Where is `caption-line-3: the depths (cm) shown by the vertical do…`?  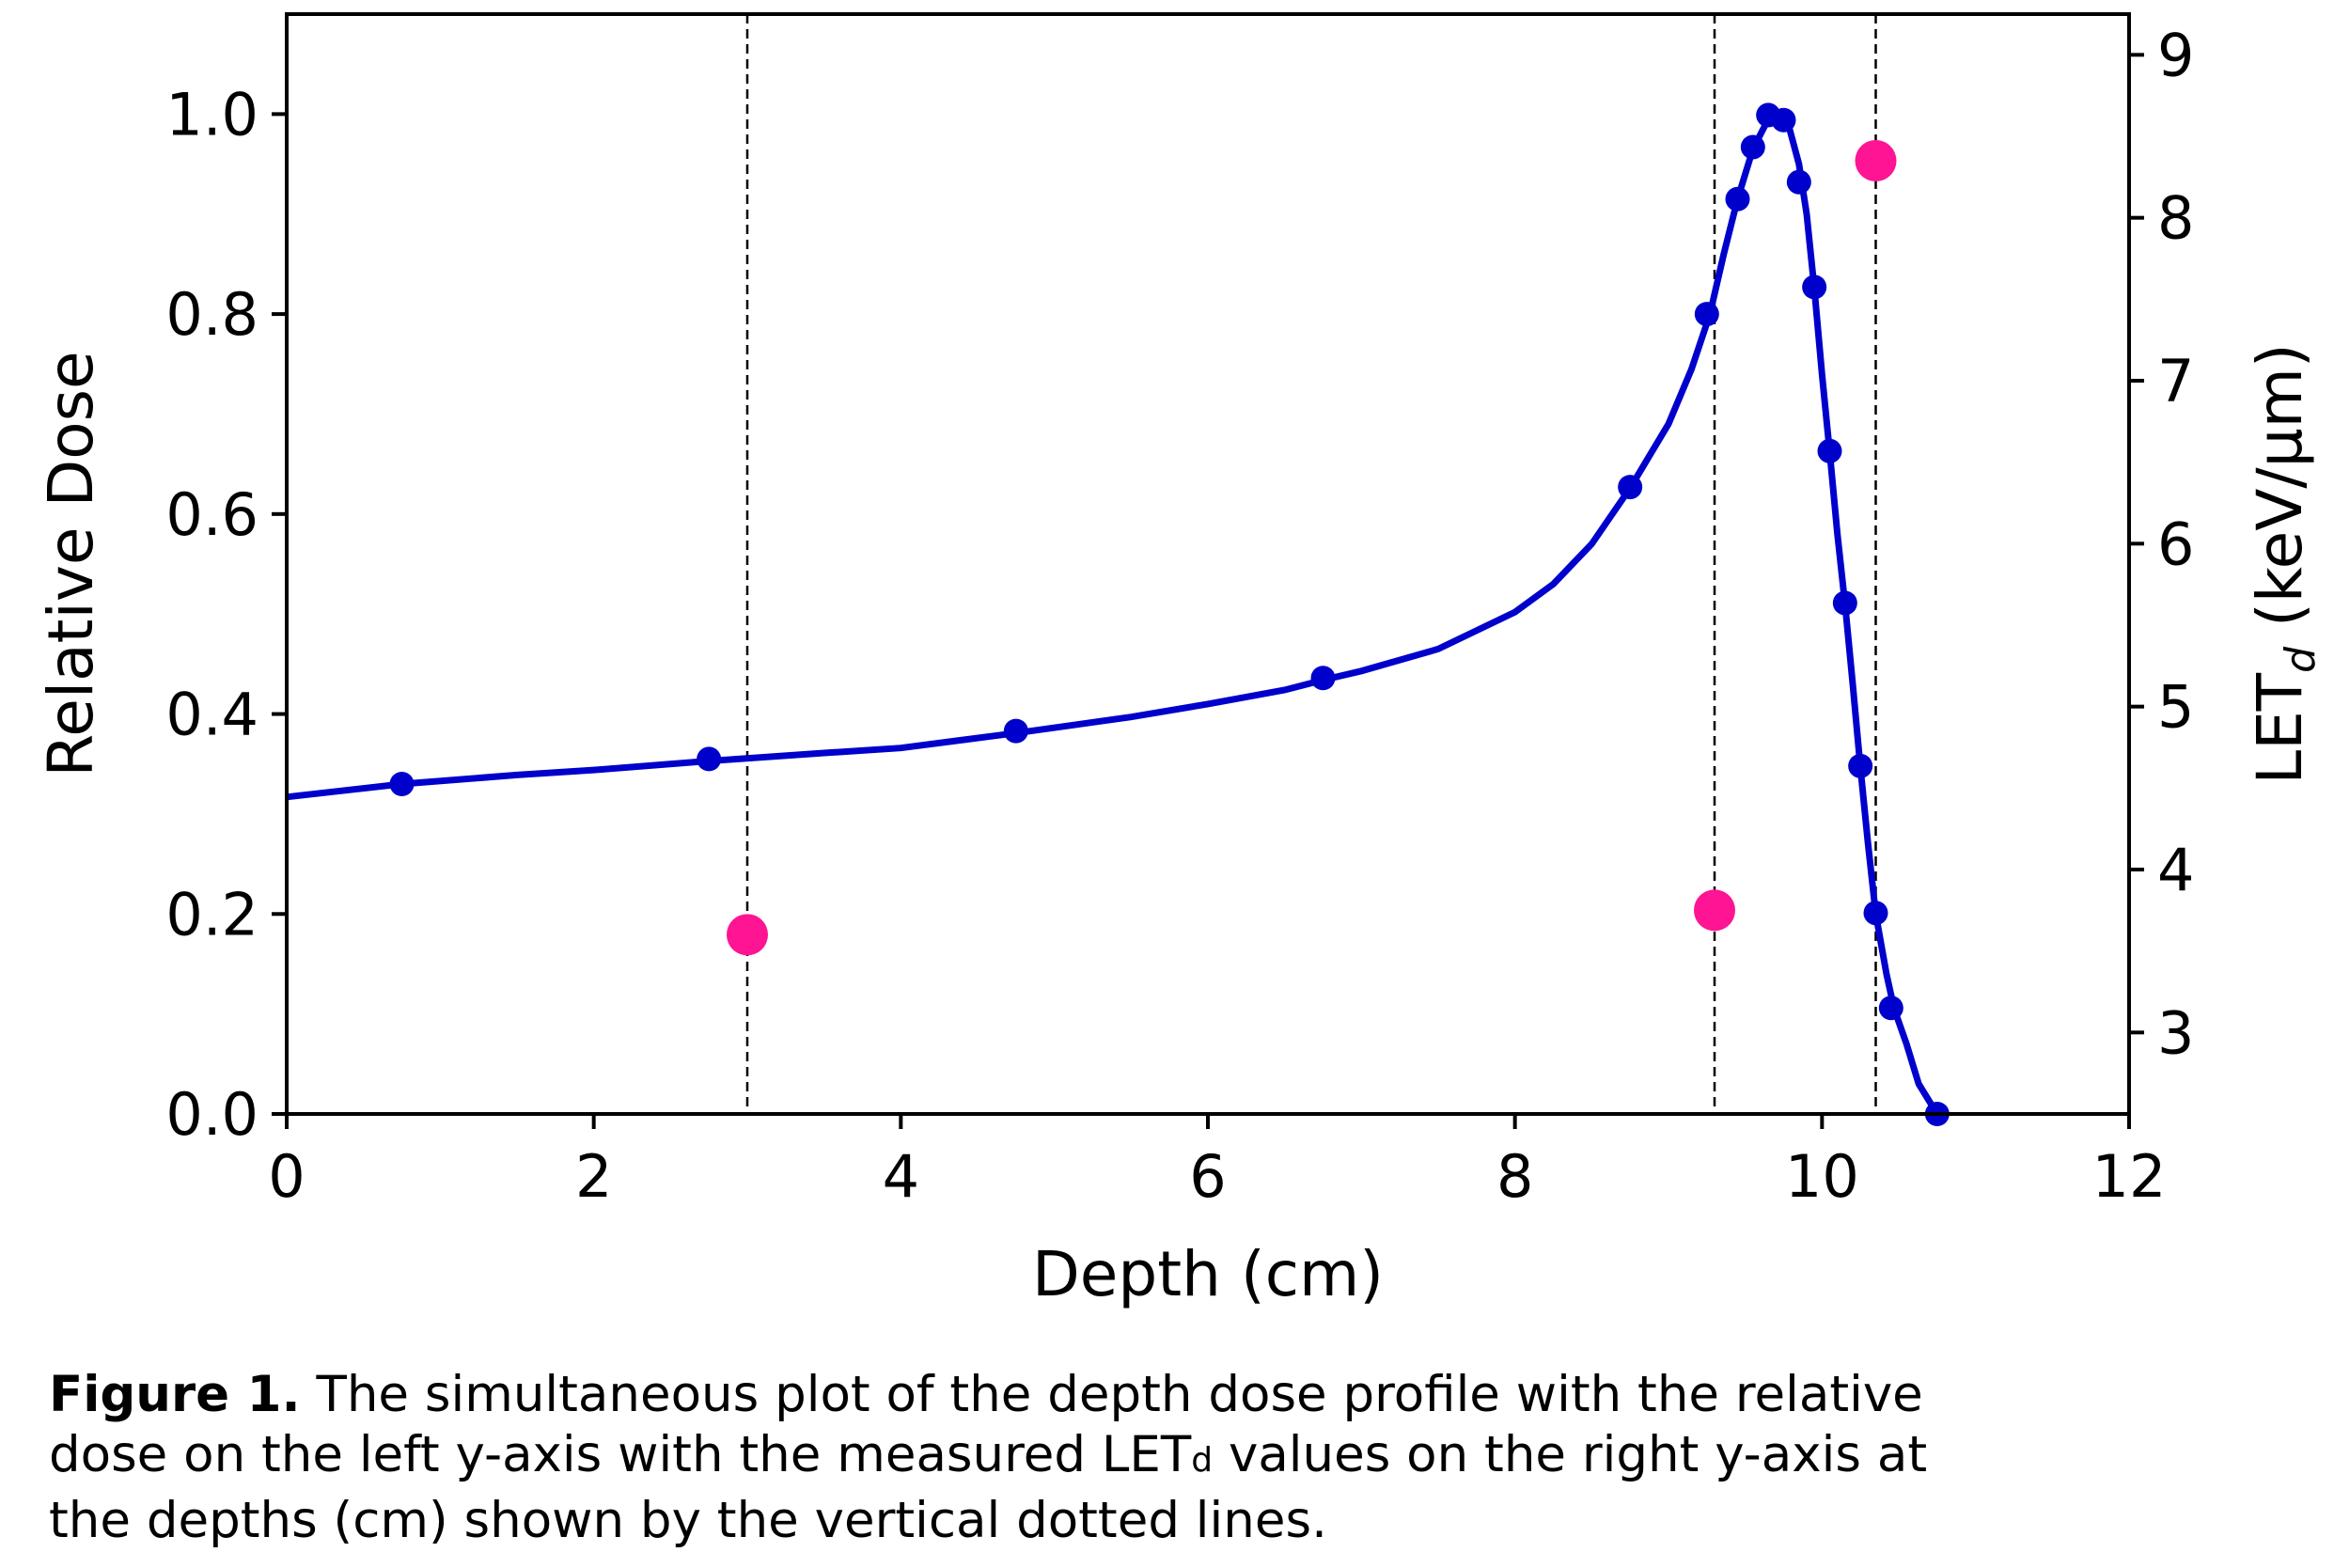 caption-line-3: the depths (cm) shown by the vertical do… is located at coordinates (1172, 1521).